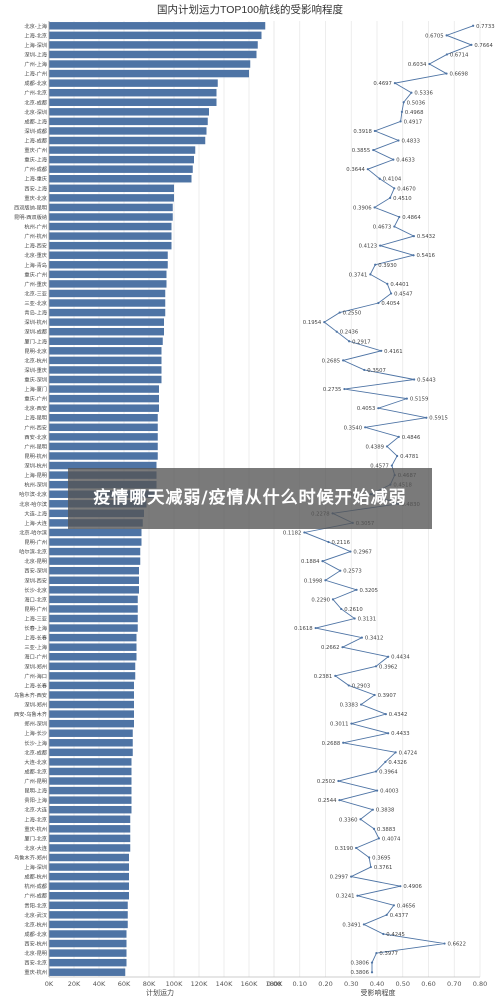 This screenshot has height=998, width=500. I want to click on impact-data-label: 0.3906, so click(362, 208).